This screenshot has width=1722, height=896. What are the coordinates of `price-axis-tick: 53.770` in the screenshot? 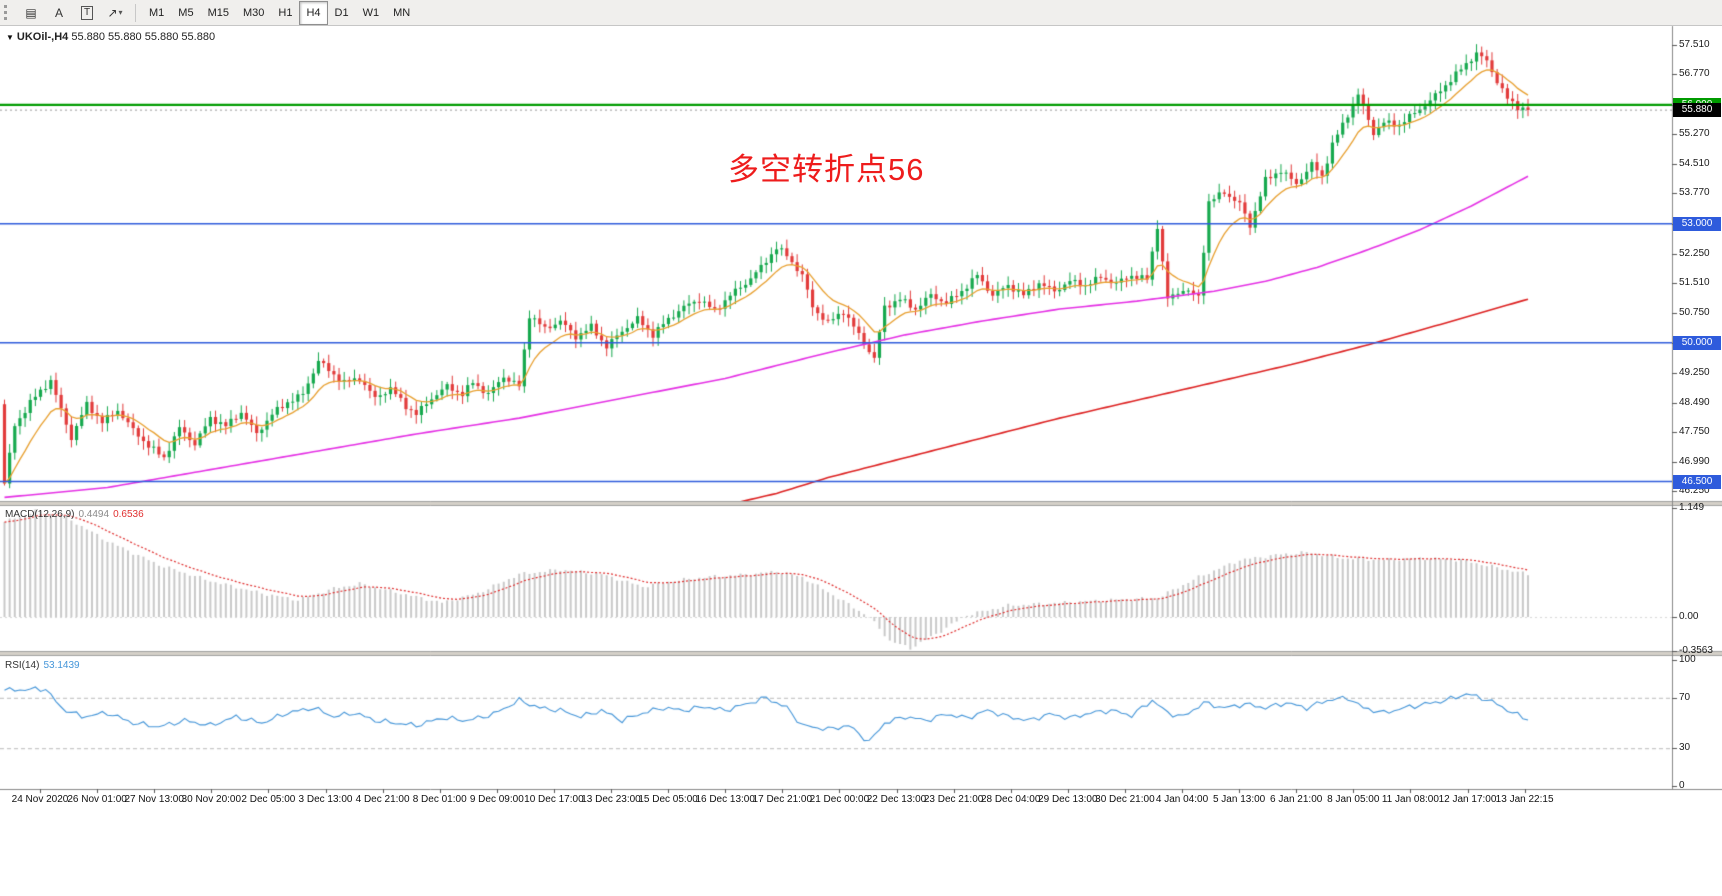 It's located at (1694, 193).